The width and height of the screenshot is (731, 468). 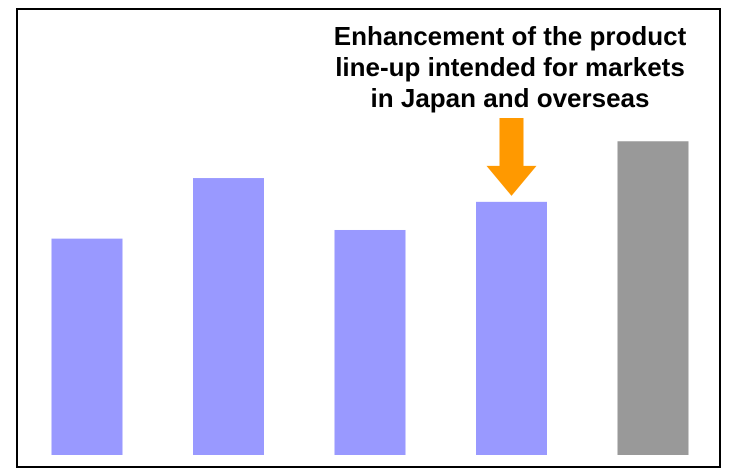 I want to click on annotation-arrow, so click(x=511, y=157).